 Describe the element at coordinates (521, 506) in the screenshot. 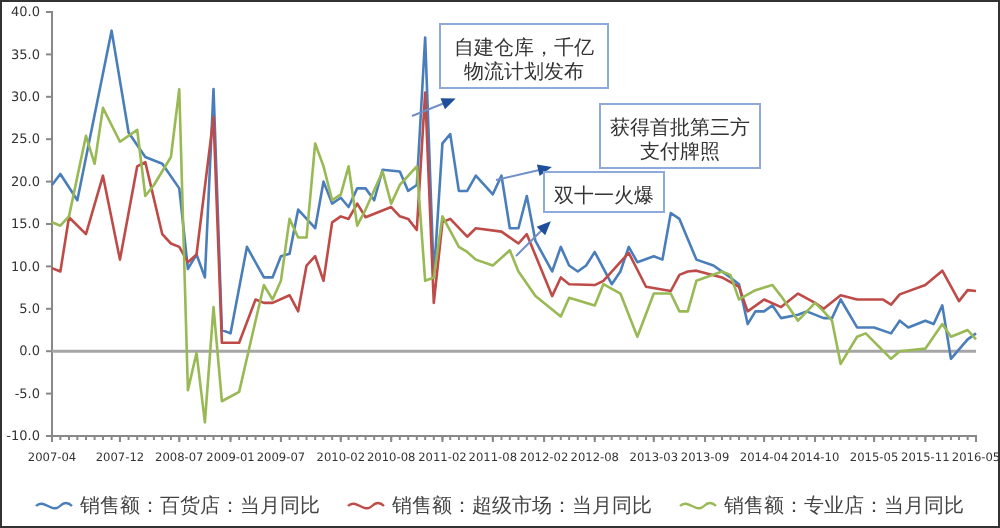

I see `legend-label: 销售额：超级市场：当月同比` at that location.